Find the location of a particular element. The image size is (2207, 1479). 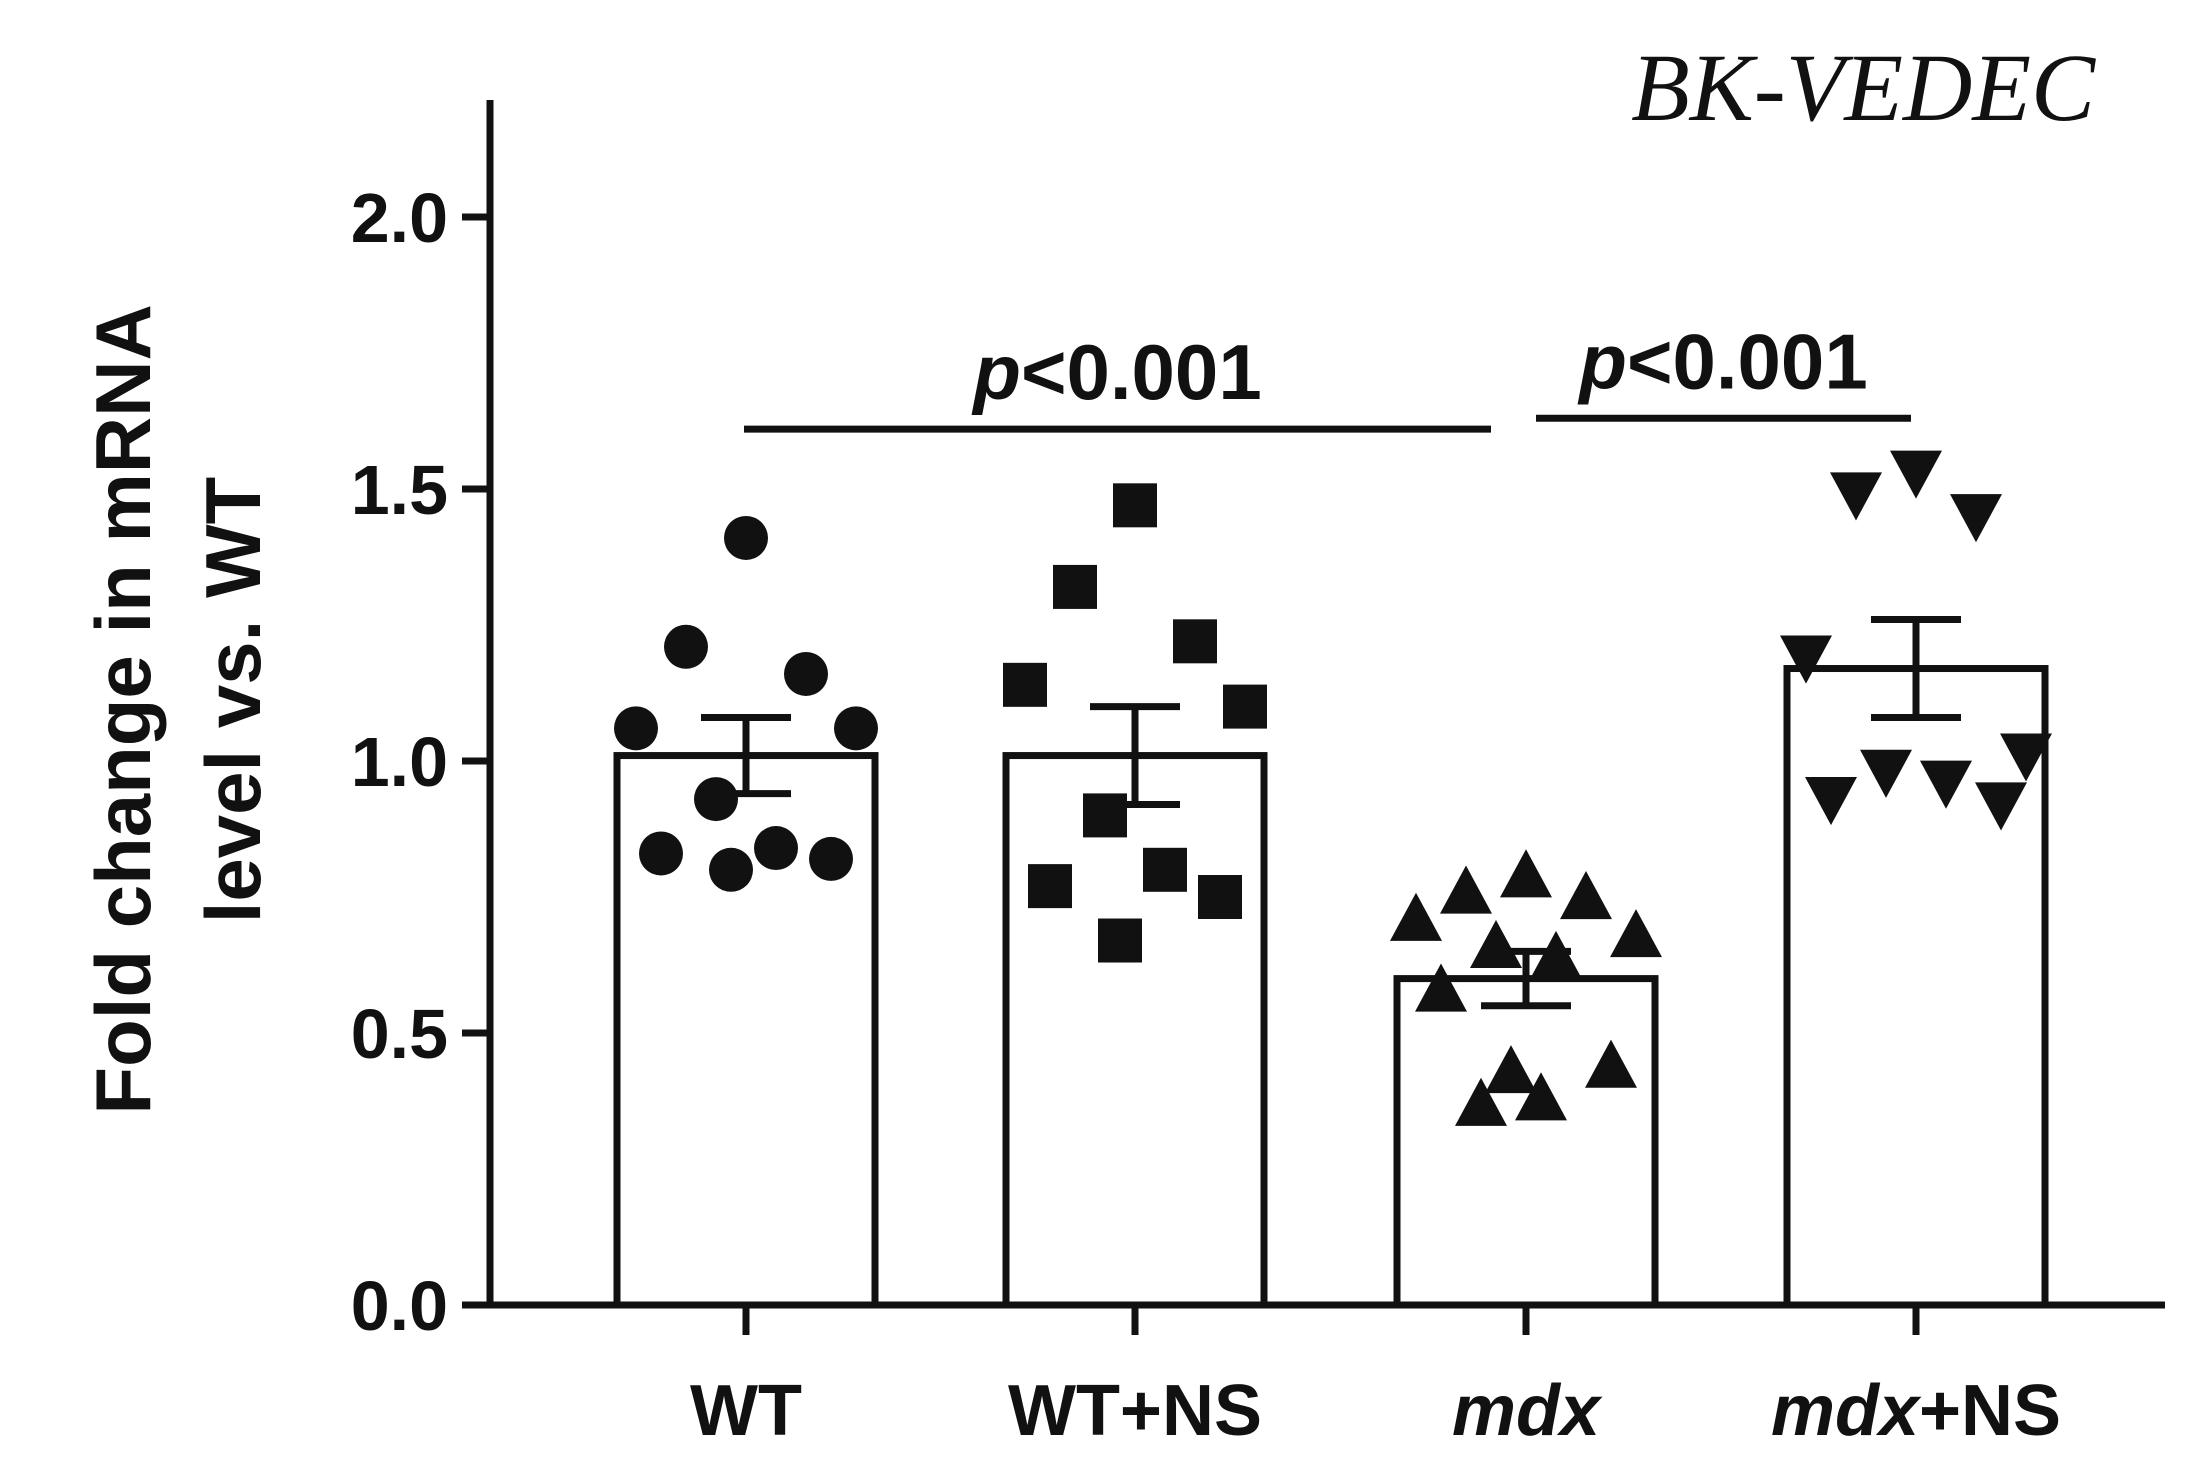

x-tick-label-text: +NS is located at coordinates (1990, 1411).